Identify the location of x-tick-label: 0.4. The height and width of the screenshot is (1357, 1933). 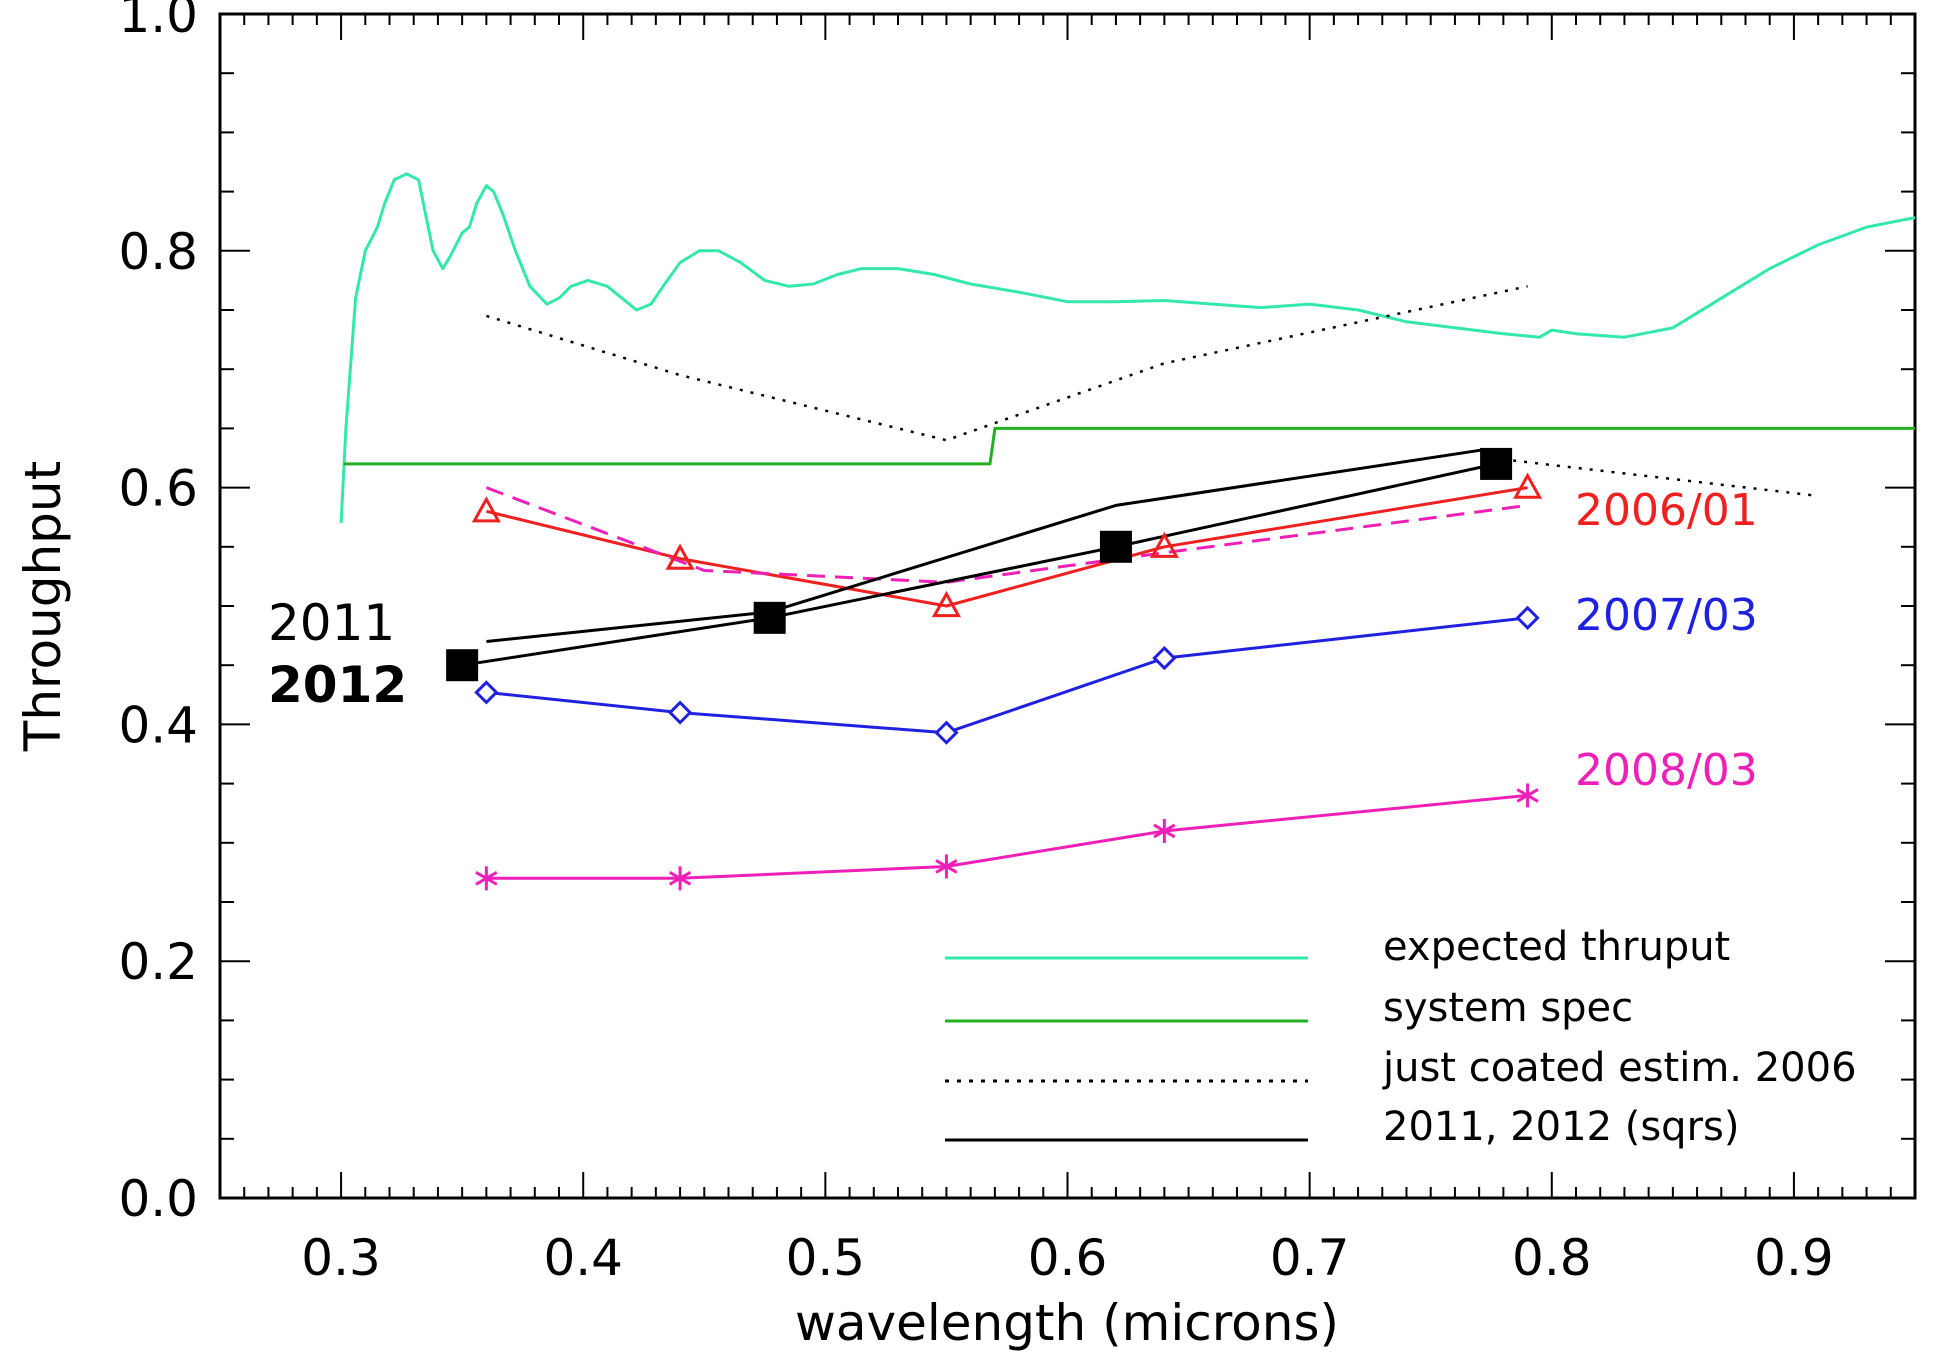
(583, 1258).